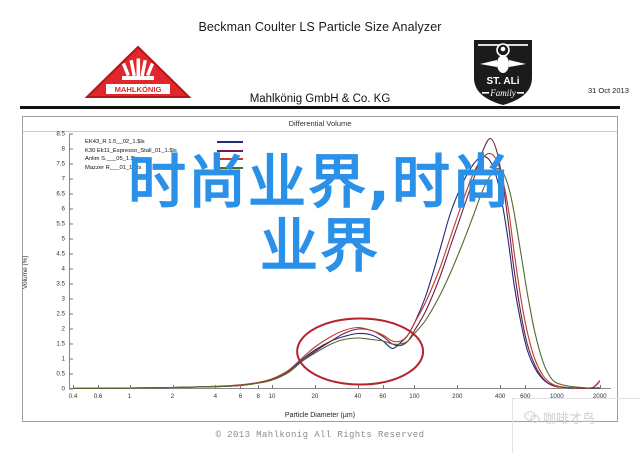  Describe the element at coordinates (383, 396) in the screenshot. I see `x-tick-label: 60` at that location.